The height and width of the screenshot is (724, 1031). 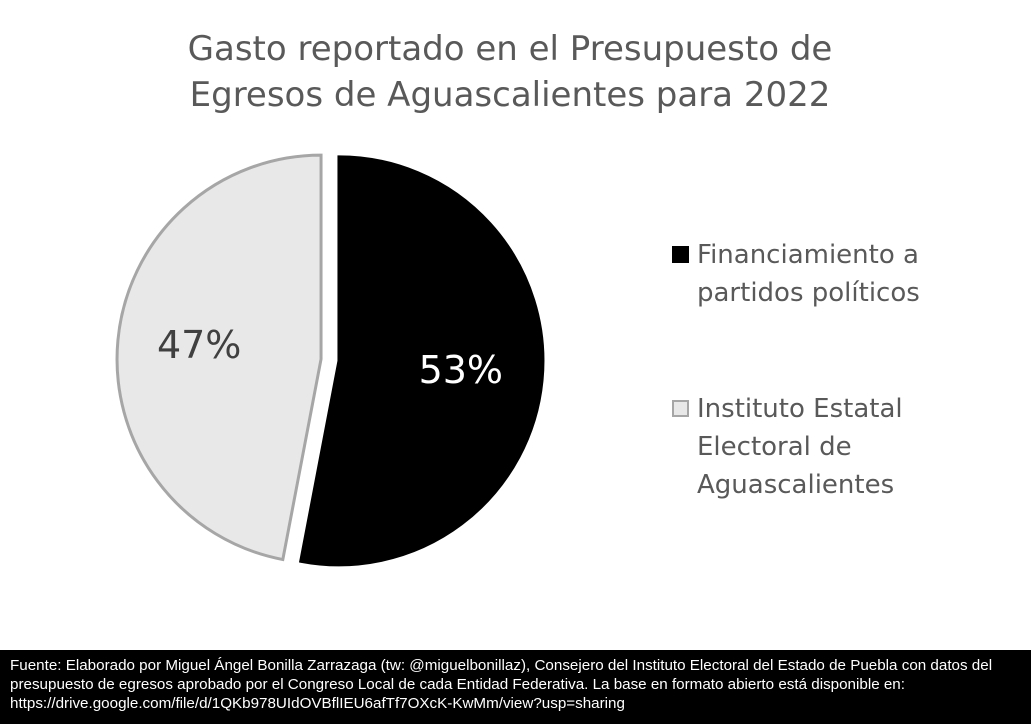 What do you see at coordinates (199, 345) in the screenshot?
I see `value-label: 47%` at bounding box center [199, 345].